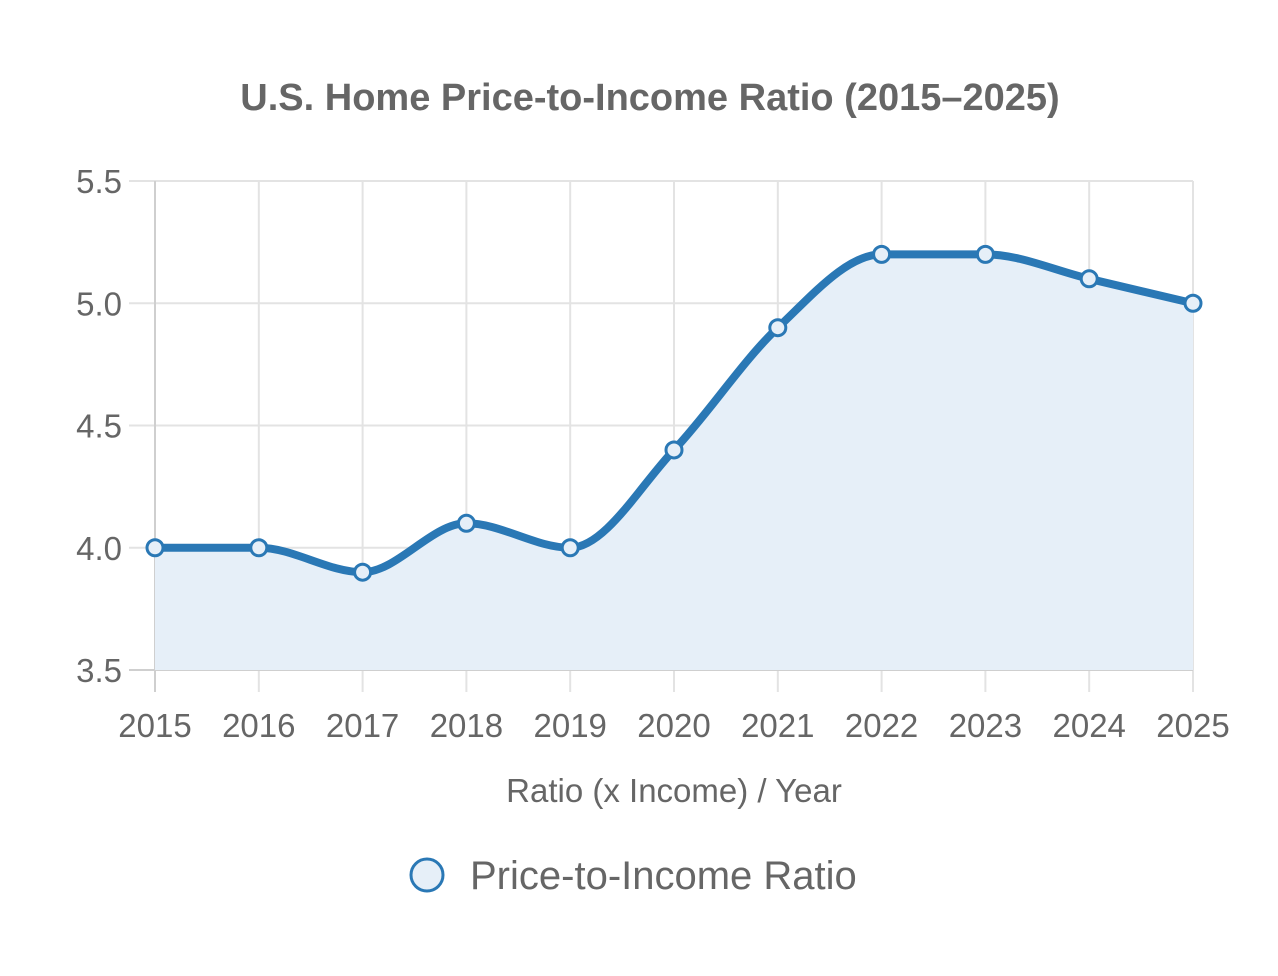 This screenshot has height=976, width=1278. I want to click on x-axis-label: Ratio (x Income) / Year, so click(674, 790).